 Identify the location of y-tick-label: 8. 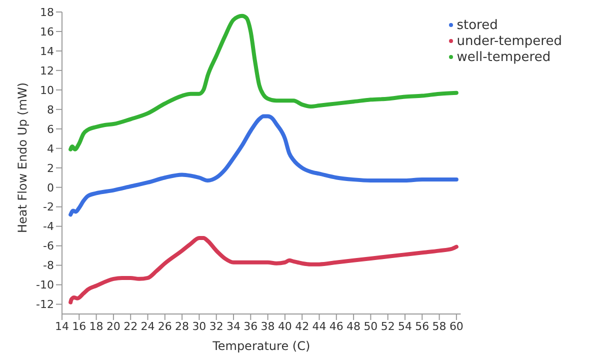
(50, 109).